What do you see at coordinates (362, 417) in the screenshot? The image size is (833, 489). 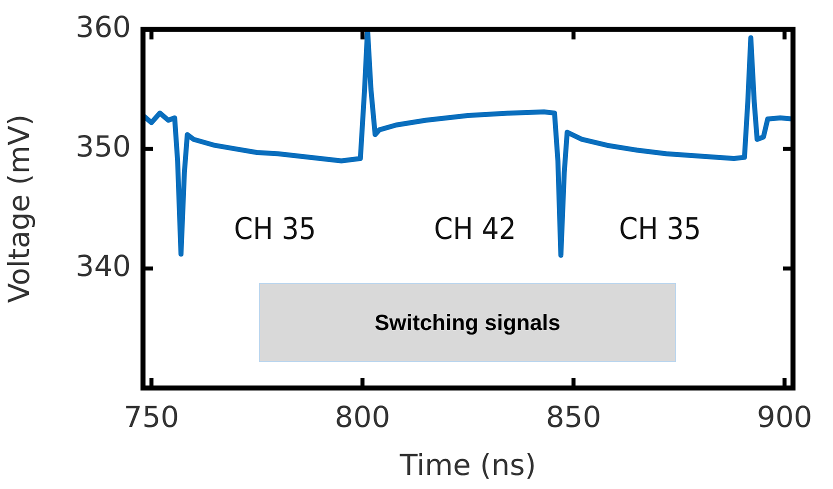 I see `x-tick-label: 800` at bounding box center [362, 417].